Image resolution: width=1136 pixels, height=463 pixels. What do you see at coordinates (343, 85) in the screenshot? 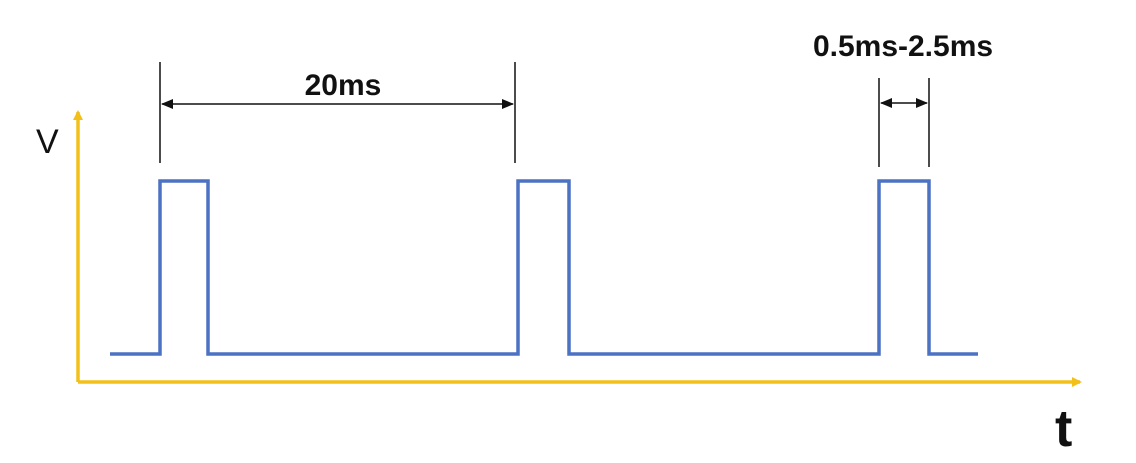
I see `period-label: 20ms` at bounding box center [343, 85].